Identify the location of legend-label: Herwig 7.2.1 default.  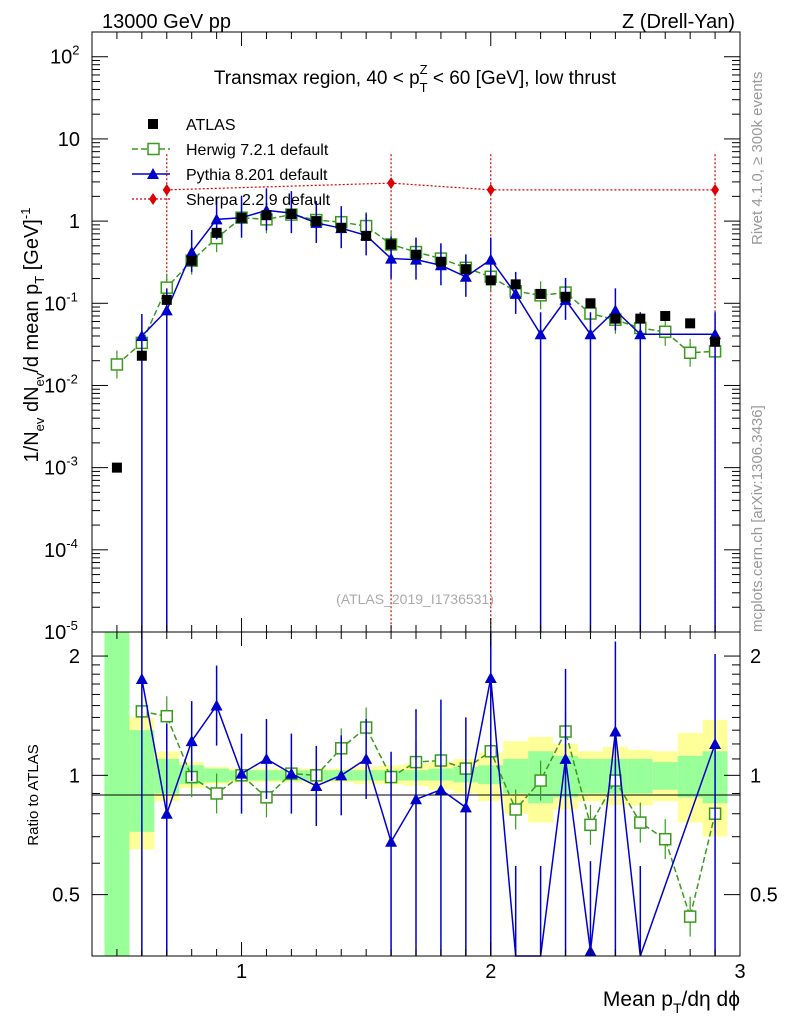
(257, 150).